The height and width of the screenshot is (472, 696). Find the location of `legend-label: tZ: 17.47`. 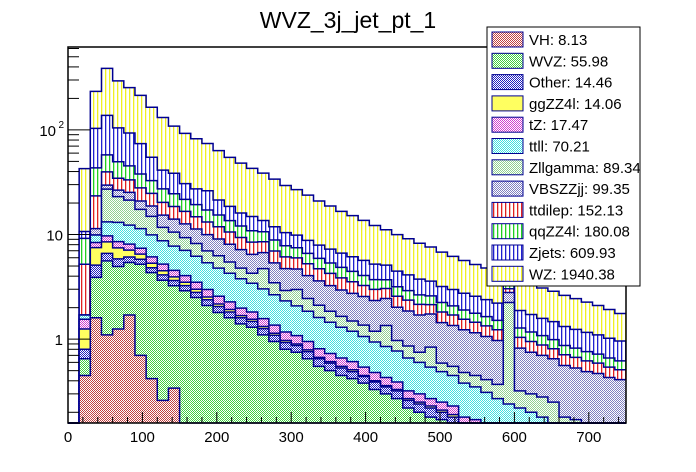

legend-label: tZ: 17.47 is located at coordinates (558, 125).